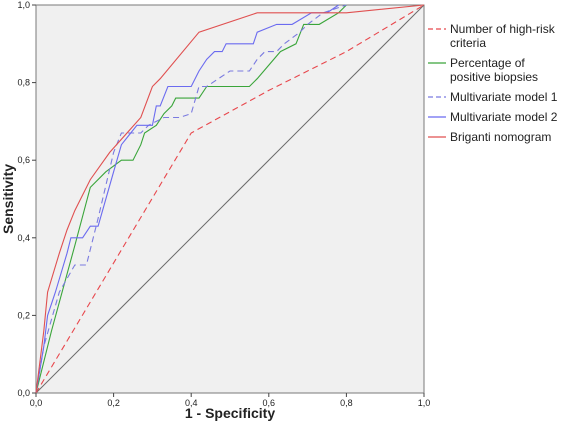 The width and height of the screenshot is (567, 427). Describe the element at coordinates (23, 83) in the screenshot. I see `y-tick-label: 0,8` at that location.